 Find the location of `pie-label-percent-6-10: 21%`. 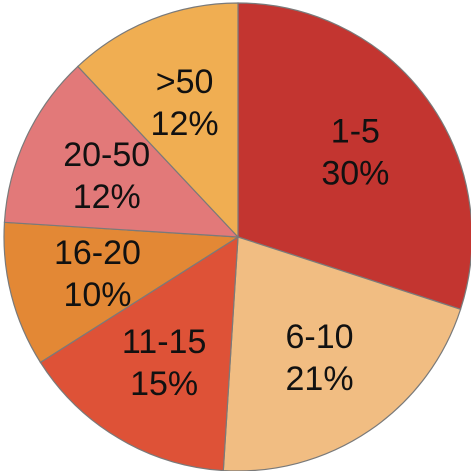

pie-label-percent-6-10: 21% is located at coordinates (320, 379).